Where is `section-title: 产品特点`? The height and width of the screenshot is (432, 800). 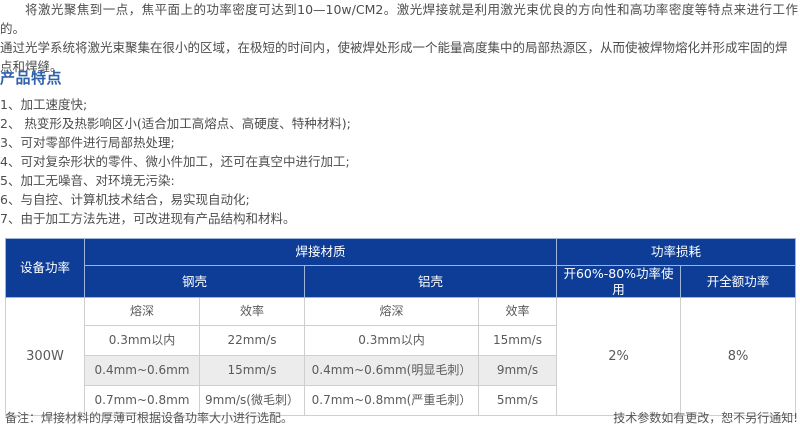
section-title: 产品特点 is located at coordinates (31, 78).